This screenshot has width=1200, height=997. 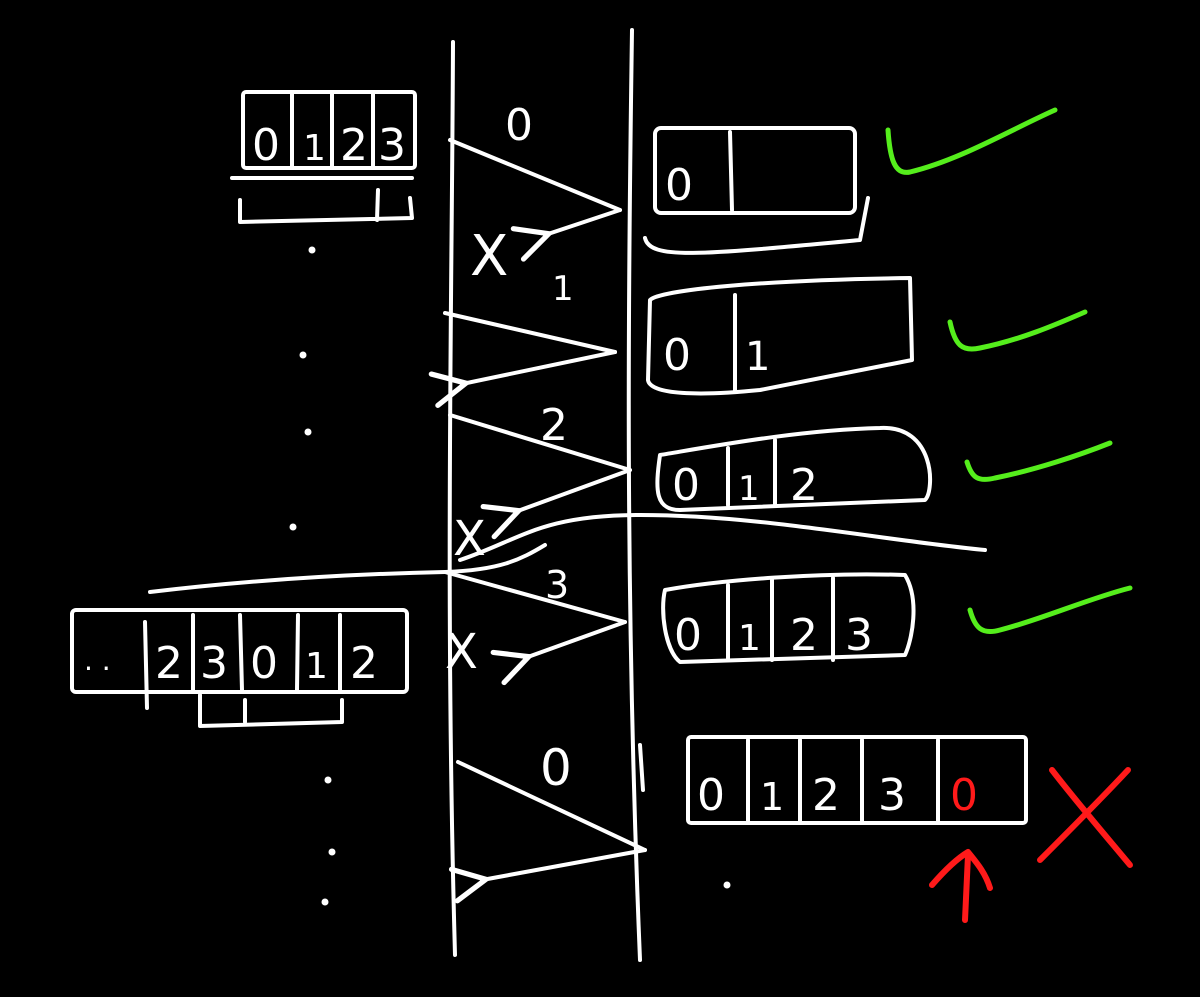 I want to click on packet-4-seq: 0, so click(x=556, y=768).